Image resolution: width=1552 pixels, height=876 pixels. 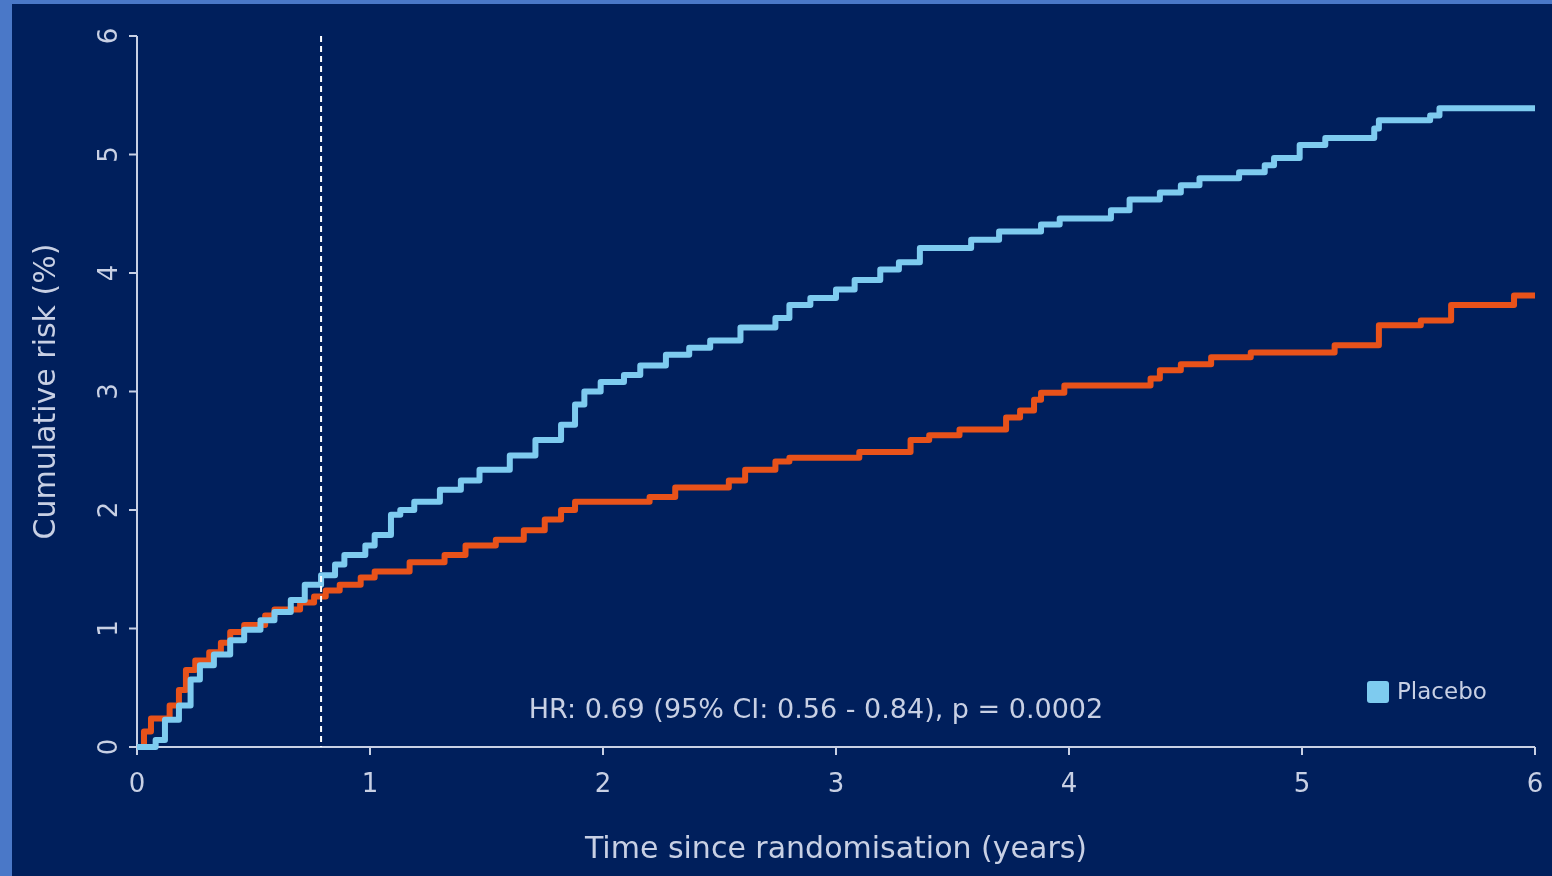 What do you see at coordinates (816, 708) in the screenshot?
I see `annotation: HR: 0.69 (95% CI: 0.56 - 0.84), p = 0.0002` at bounding box center [816, 708].